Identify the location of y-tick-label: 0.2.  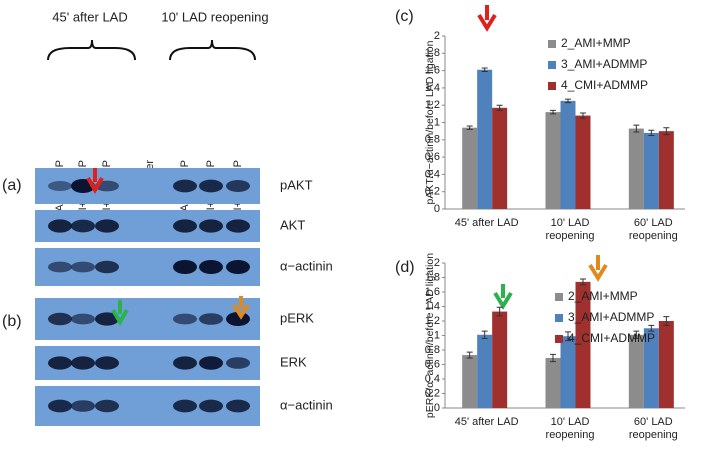
(432, 393).